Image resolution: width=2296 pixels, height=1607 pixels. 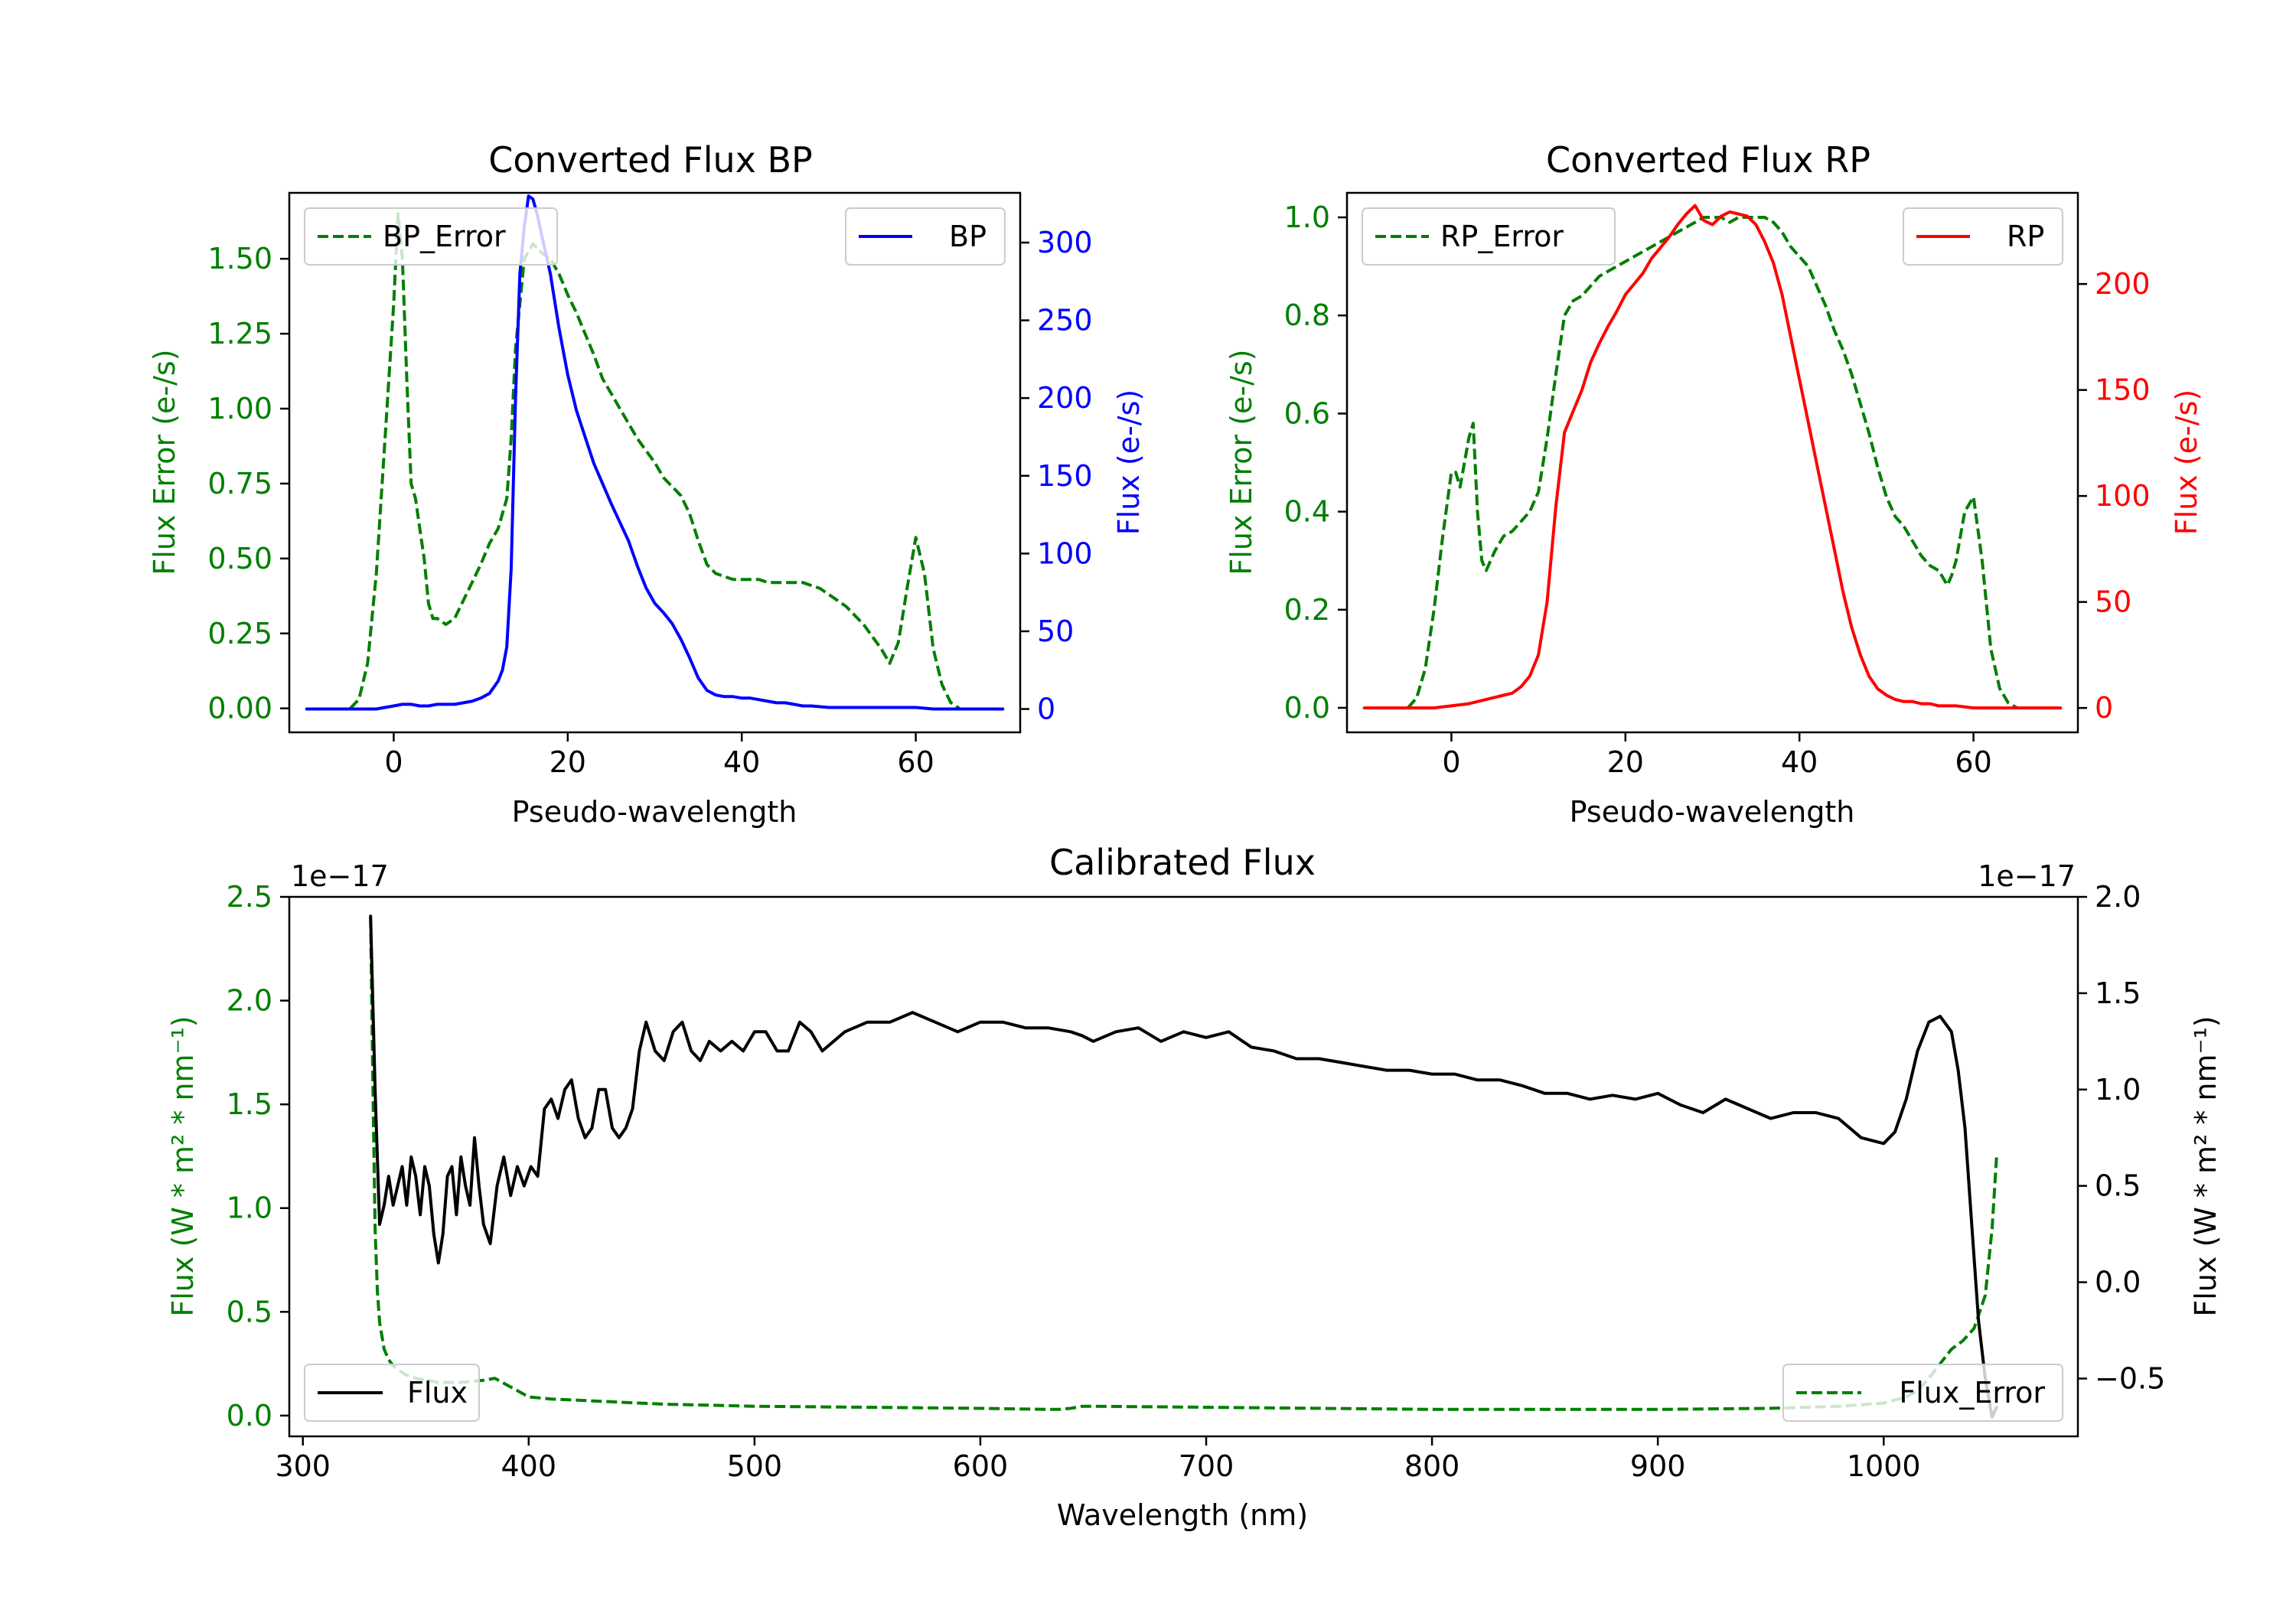 What do you see at coordinates (1658, 1466) in the screenshot?
I see `x-tick-label: 900` at bounding box center [1658, 1466].